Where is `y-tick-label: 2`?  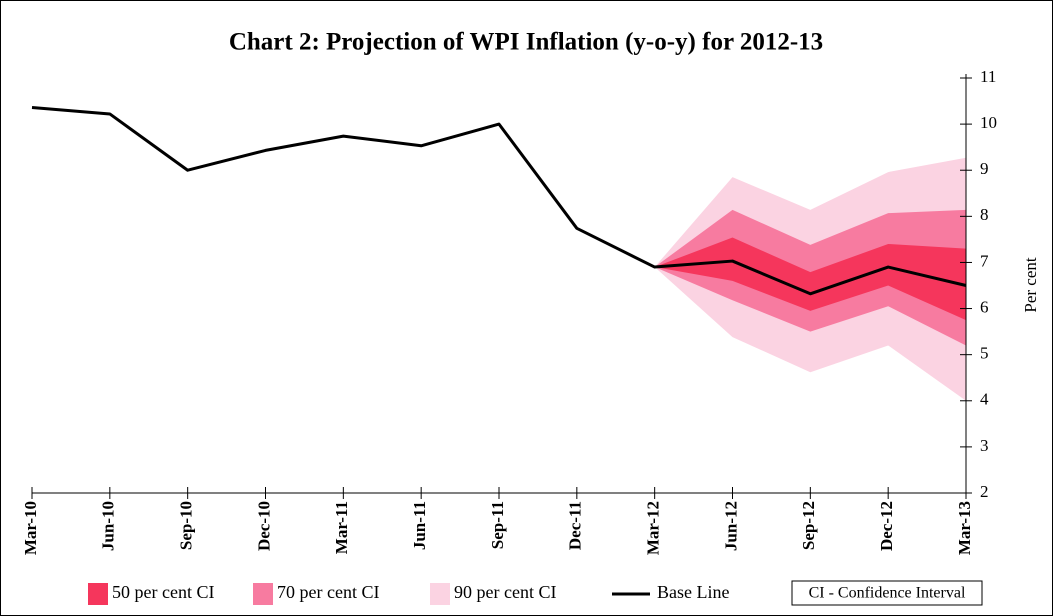
y-tick-label: 2 is located at coordinates (984, 491).